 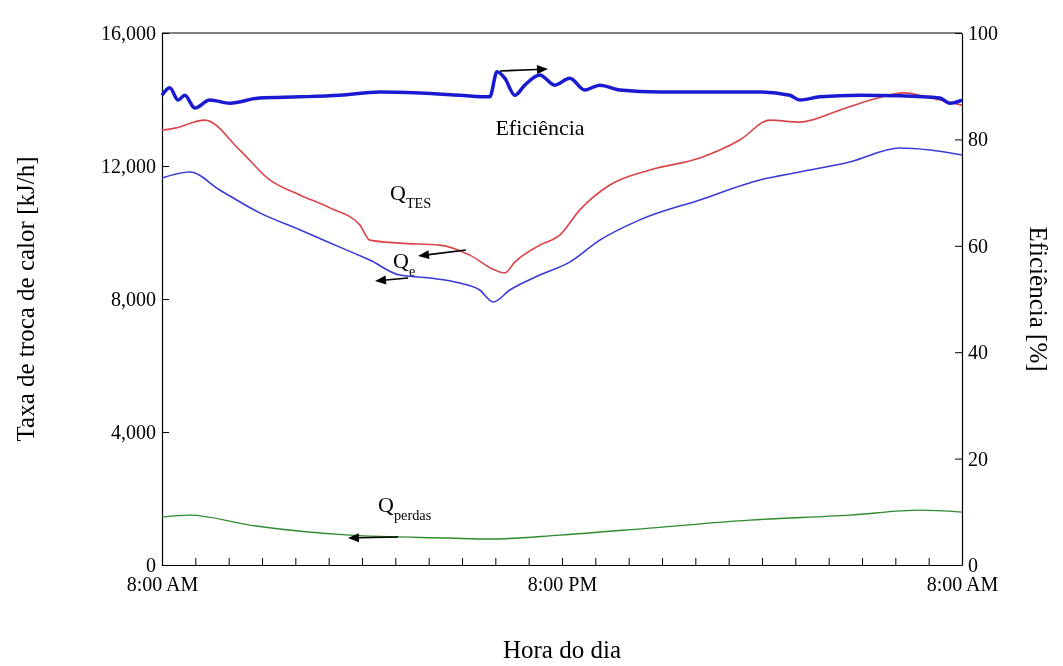 What do you see at coordinates (405, 507) in the screenshot?
I see `series-label: Q$_{perdas}$` at bounding box center [405, 507].